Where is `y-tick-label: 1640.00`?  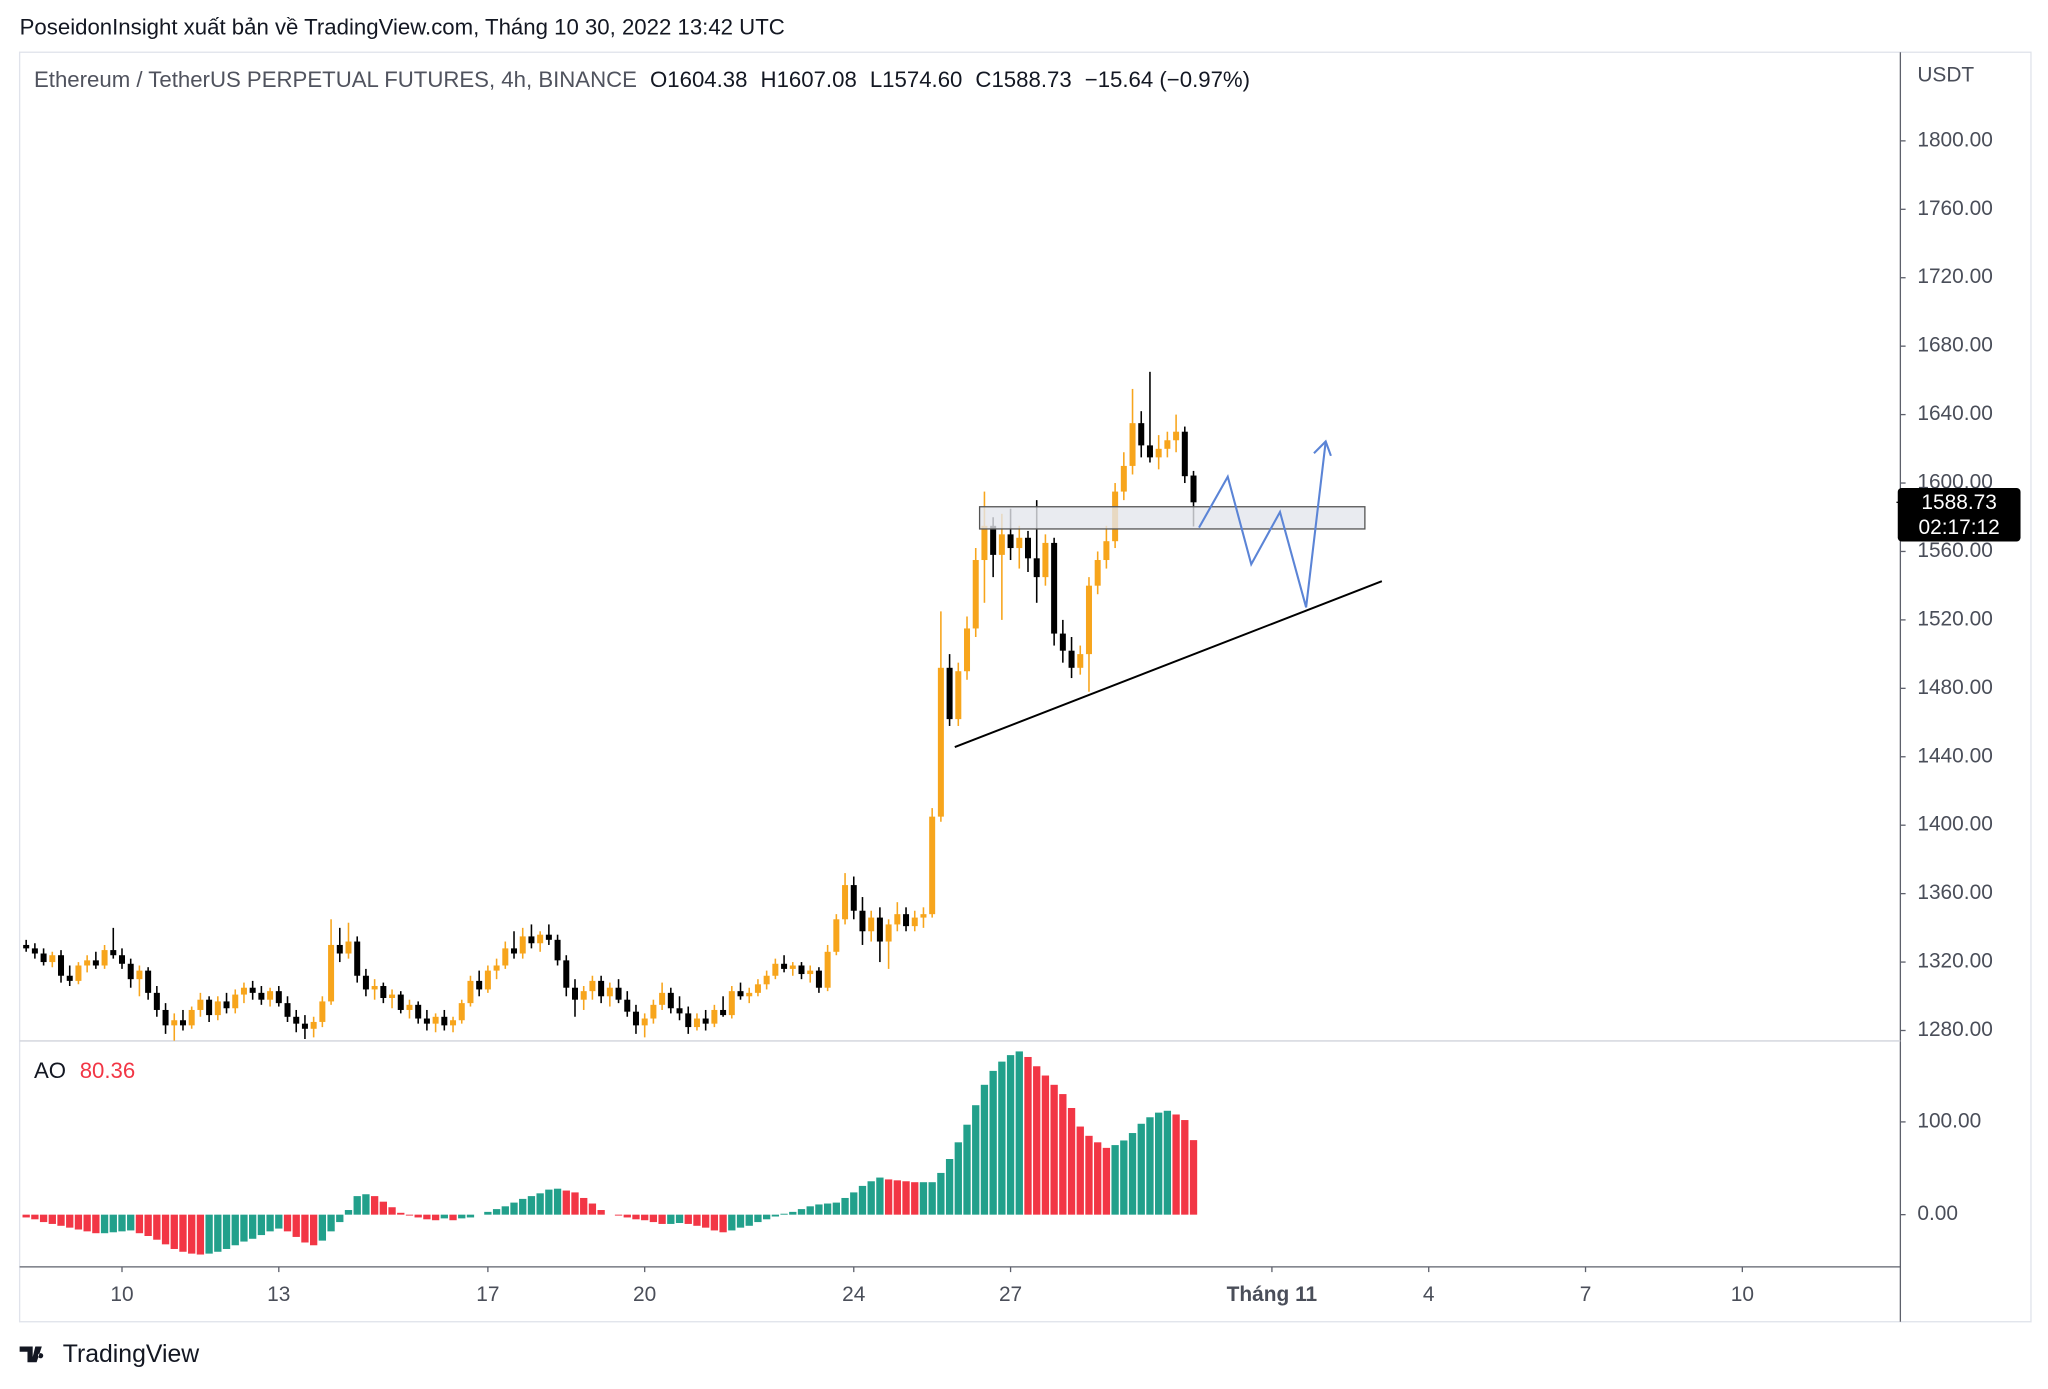 y-tick-label: 1640.00 is located at coordinates (1954, 413).